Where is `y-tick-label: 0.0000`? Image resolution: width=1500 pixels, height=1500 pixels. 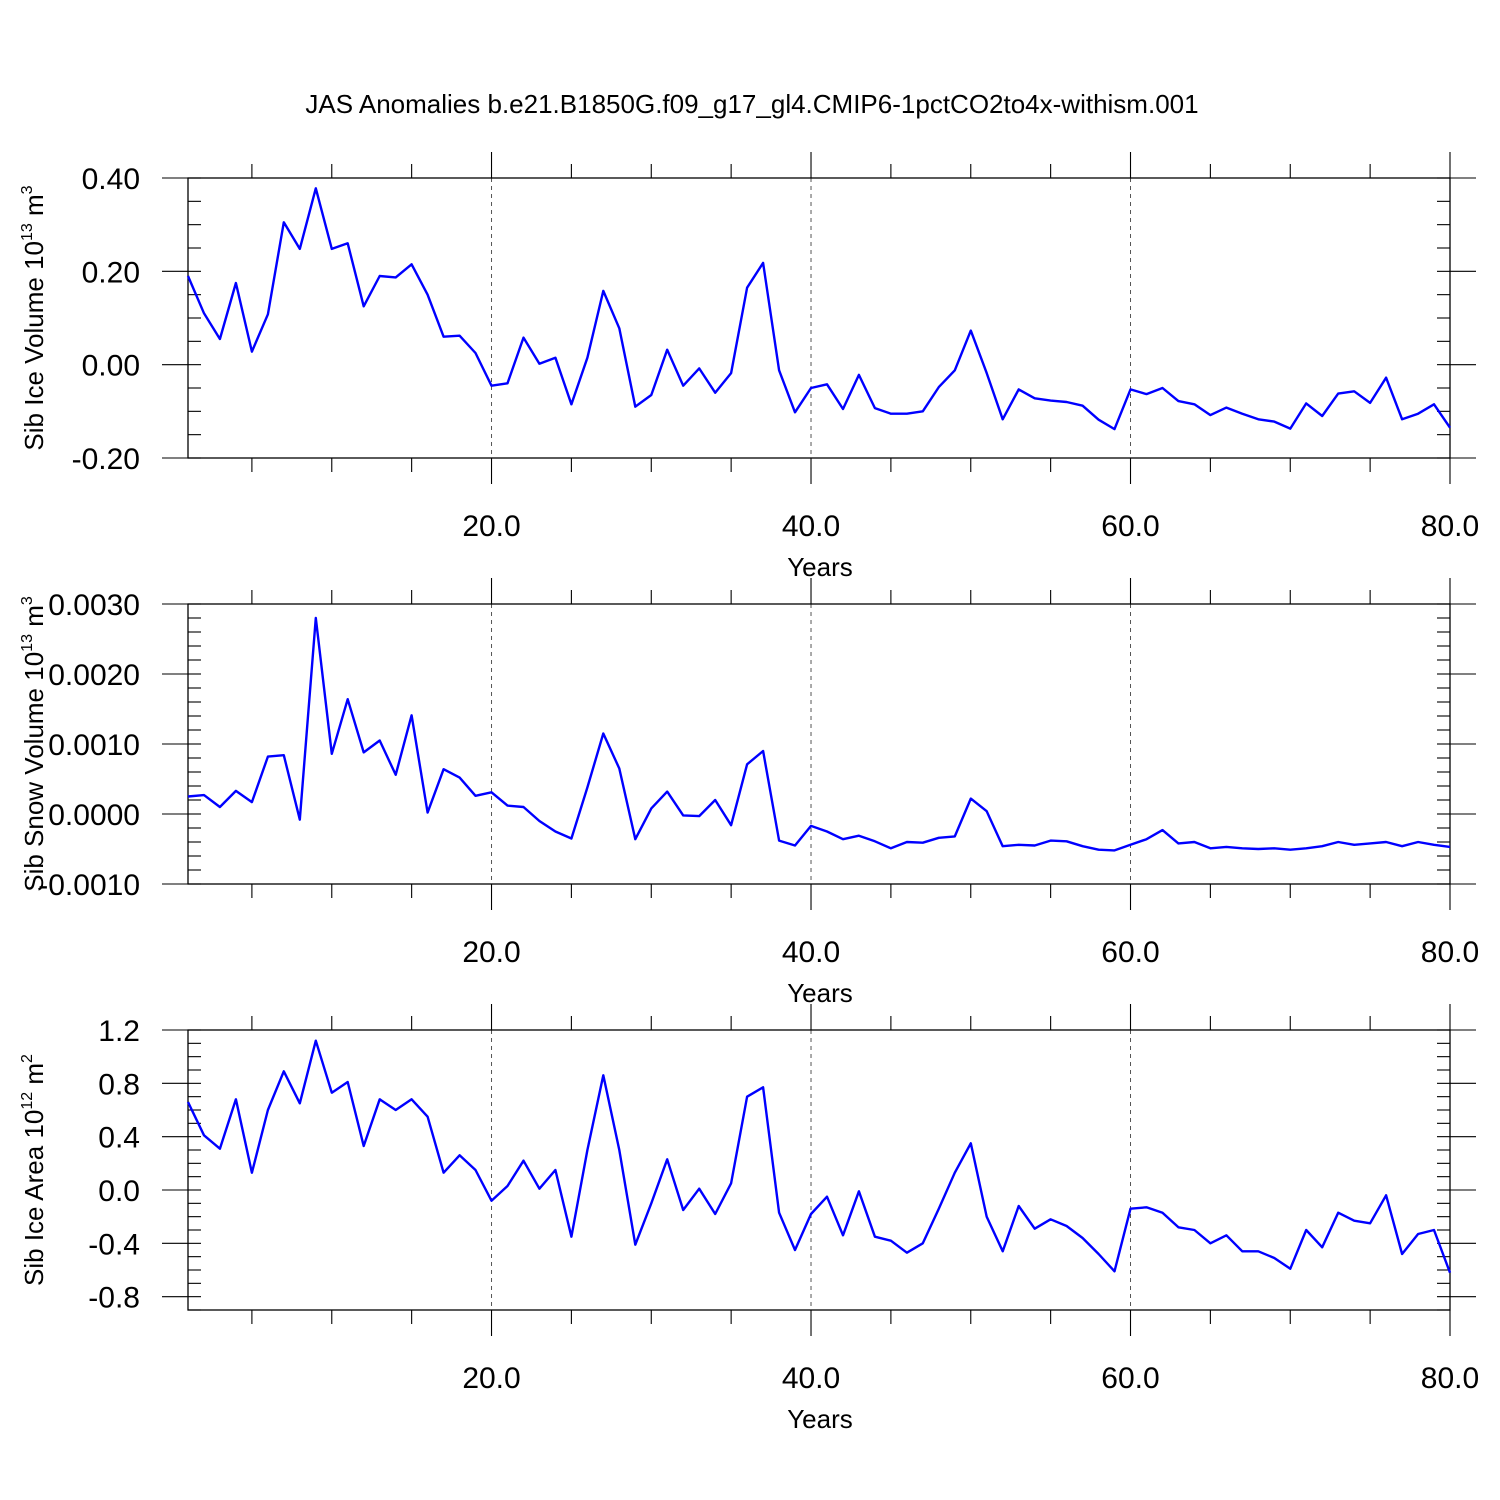
y-tick-label: 0.0000 is located at coordinates (94, 815).